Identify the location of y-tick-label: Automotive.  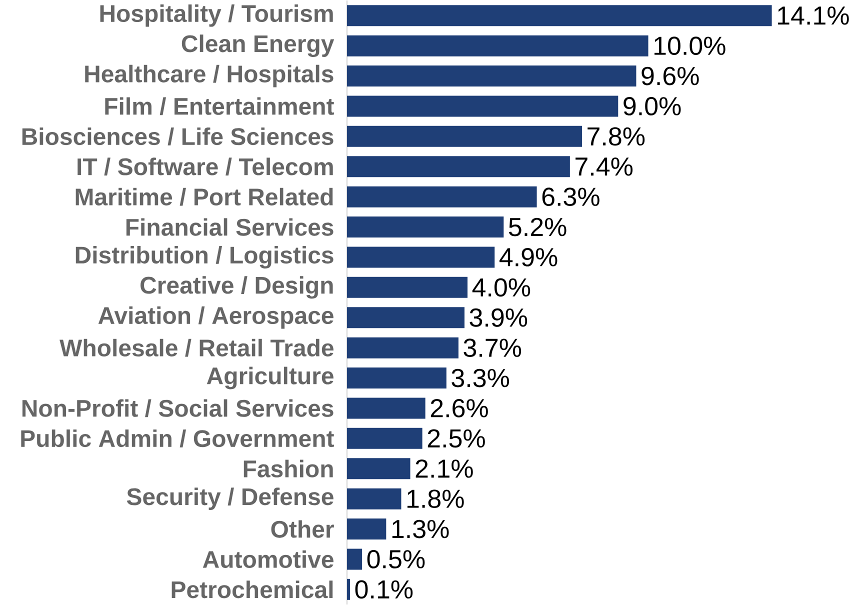
(268, 559).